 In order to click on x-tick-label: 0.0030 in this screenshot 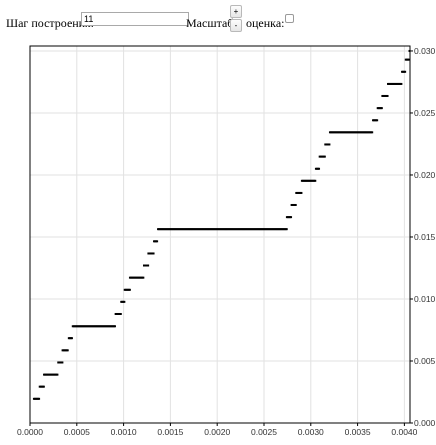, I will do `click(311, 432)`.